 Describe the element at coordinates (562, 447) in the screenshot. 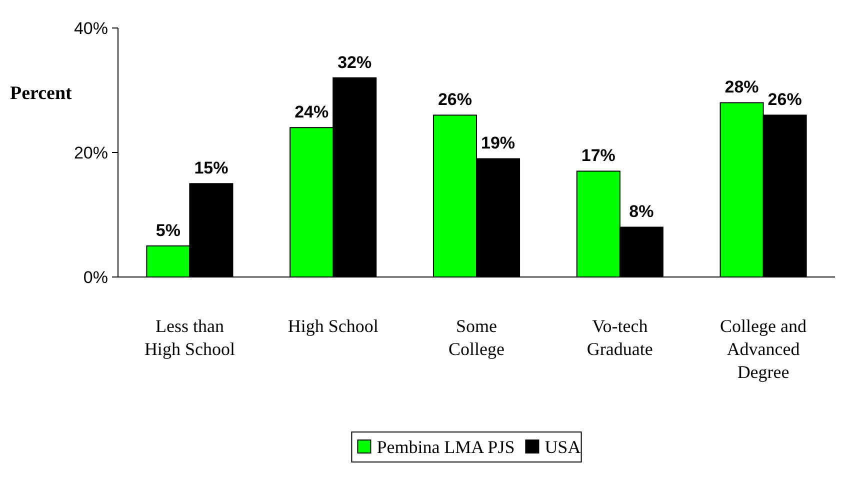

I see `legend-label: USA` at that location.